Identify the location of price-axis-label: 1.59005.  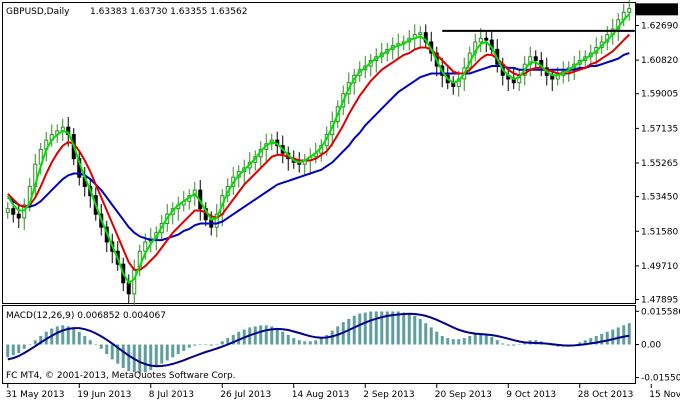
(659, 95).